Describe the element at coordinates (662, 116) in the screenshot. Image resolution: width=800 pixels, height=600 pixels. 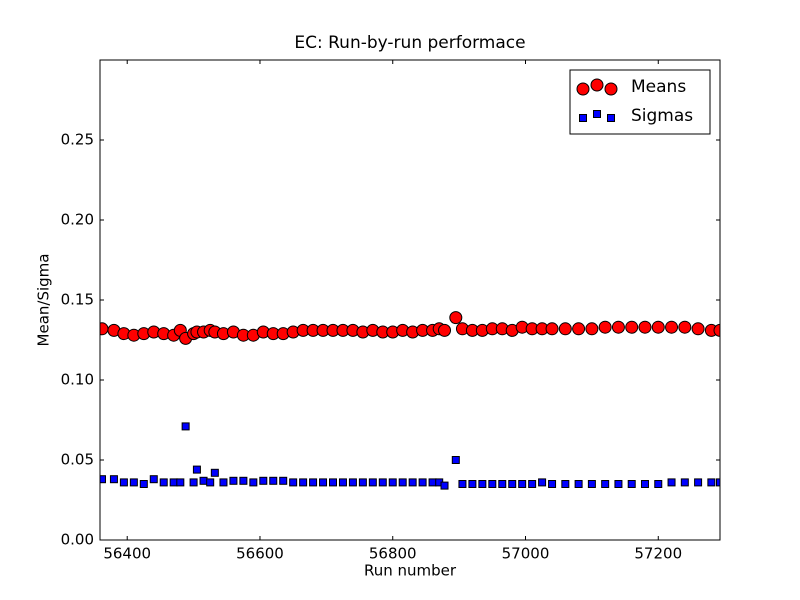
I see `legend-label: Sigmas` at that location.